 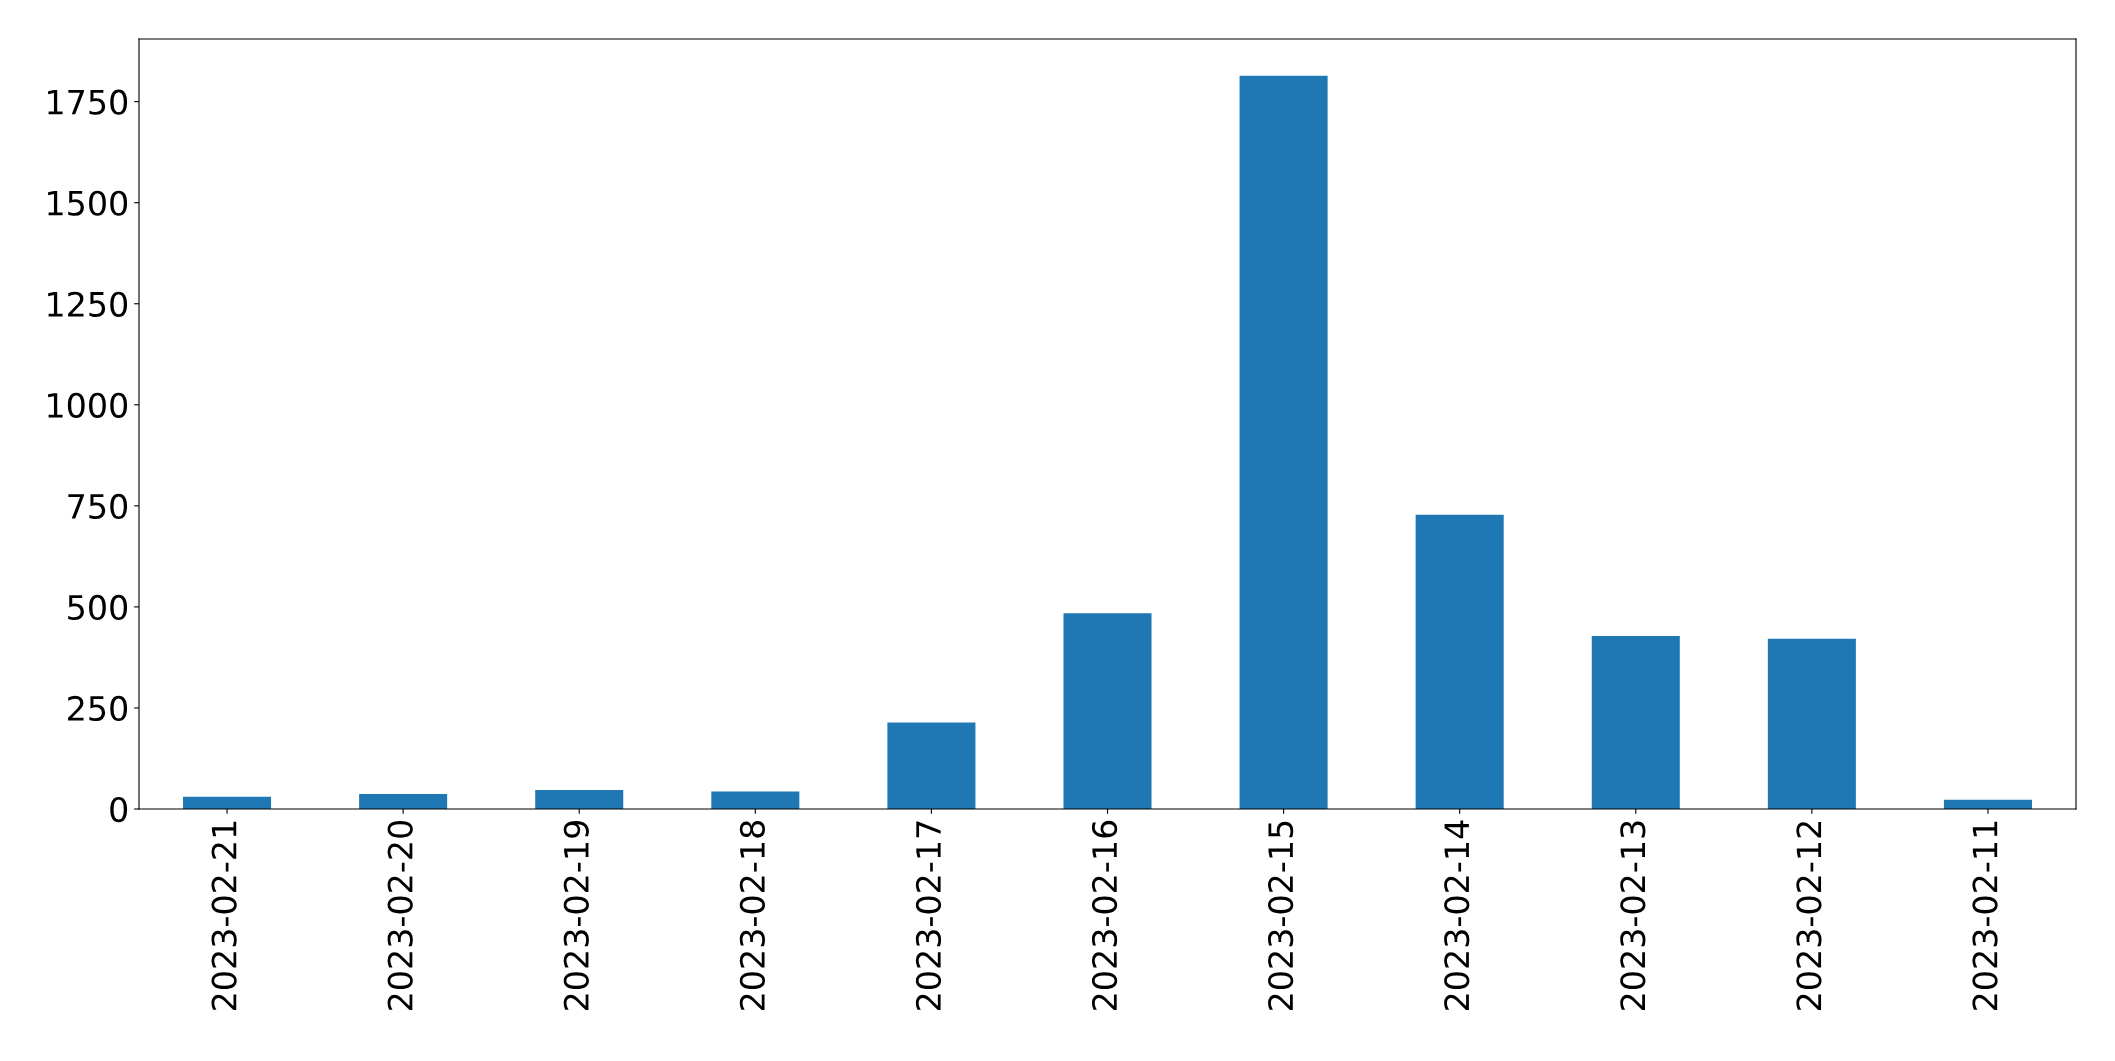 I want to click on x-tick-label: 2023-02-15, so click(x=1281, y=915).